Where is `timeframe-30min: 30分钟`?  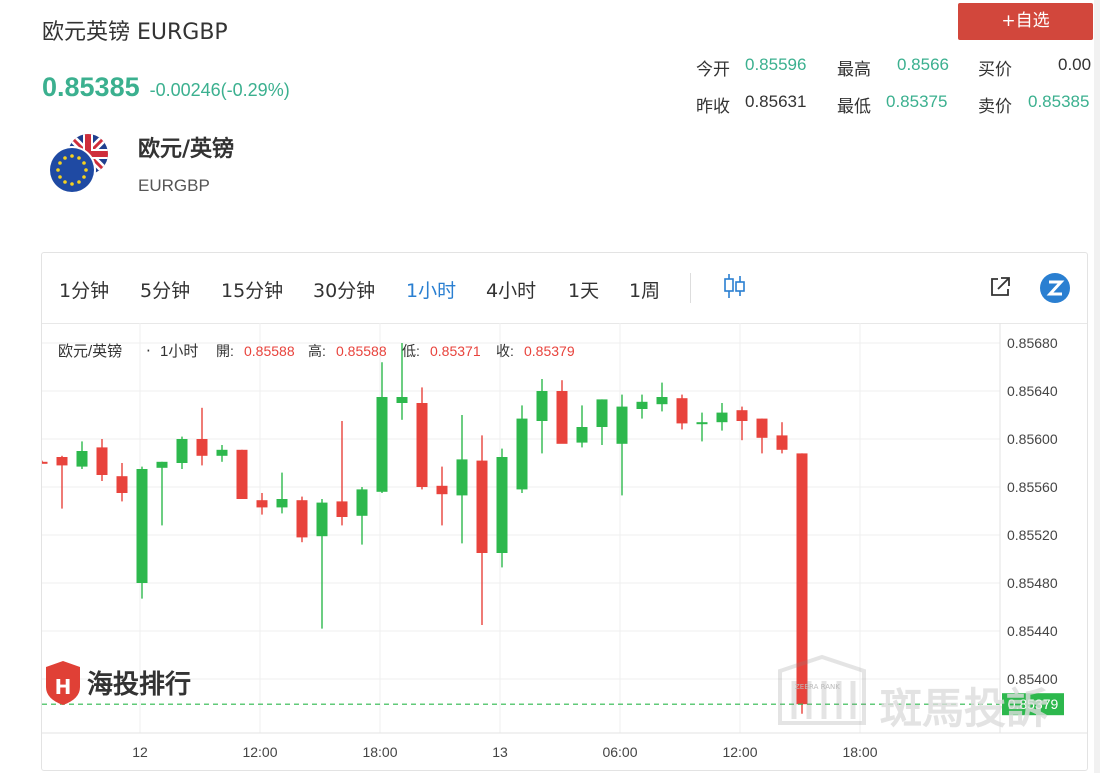 timeframe-30min: 30分钟 is located at coordinates (344, 291).